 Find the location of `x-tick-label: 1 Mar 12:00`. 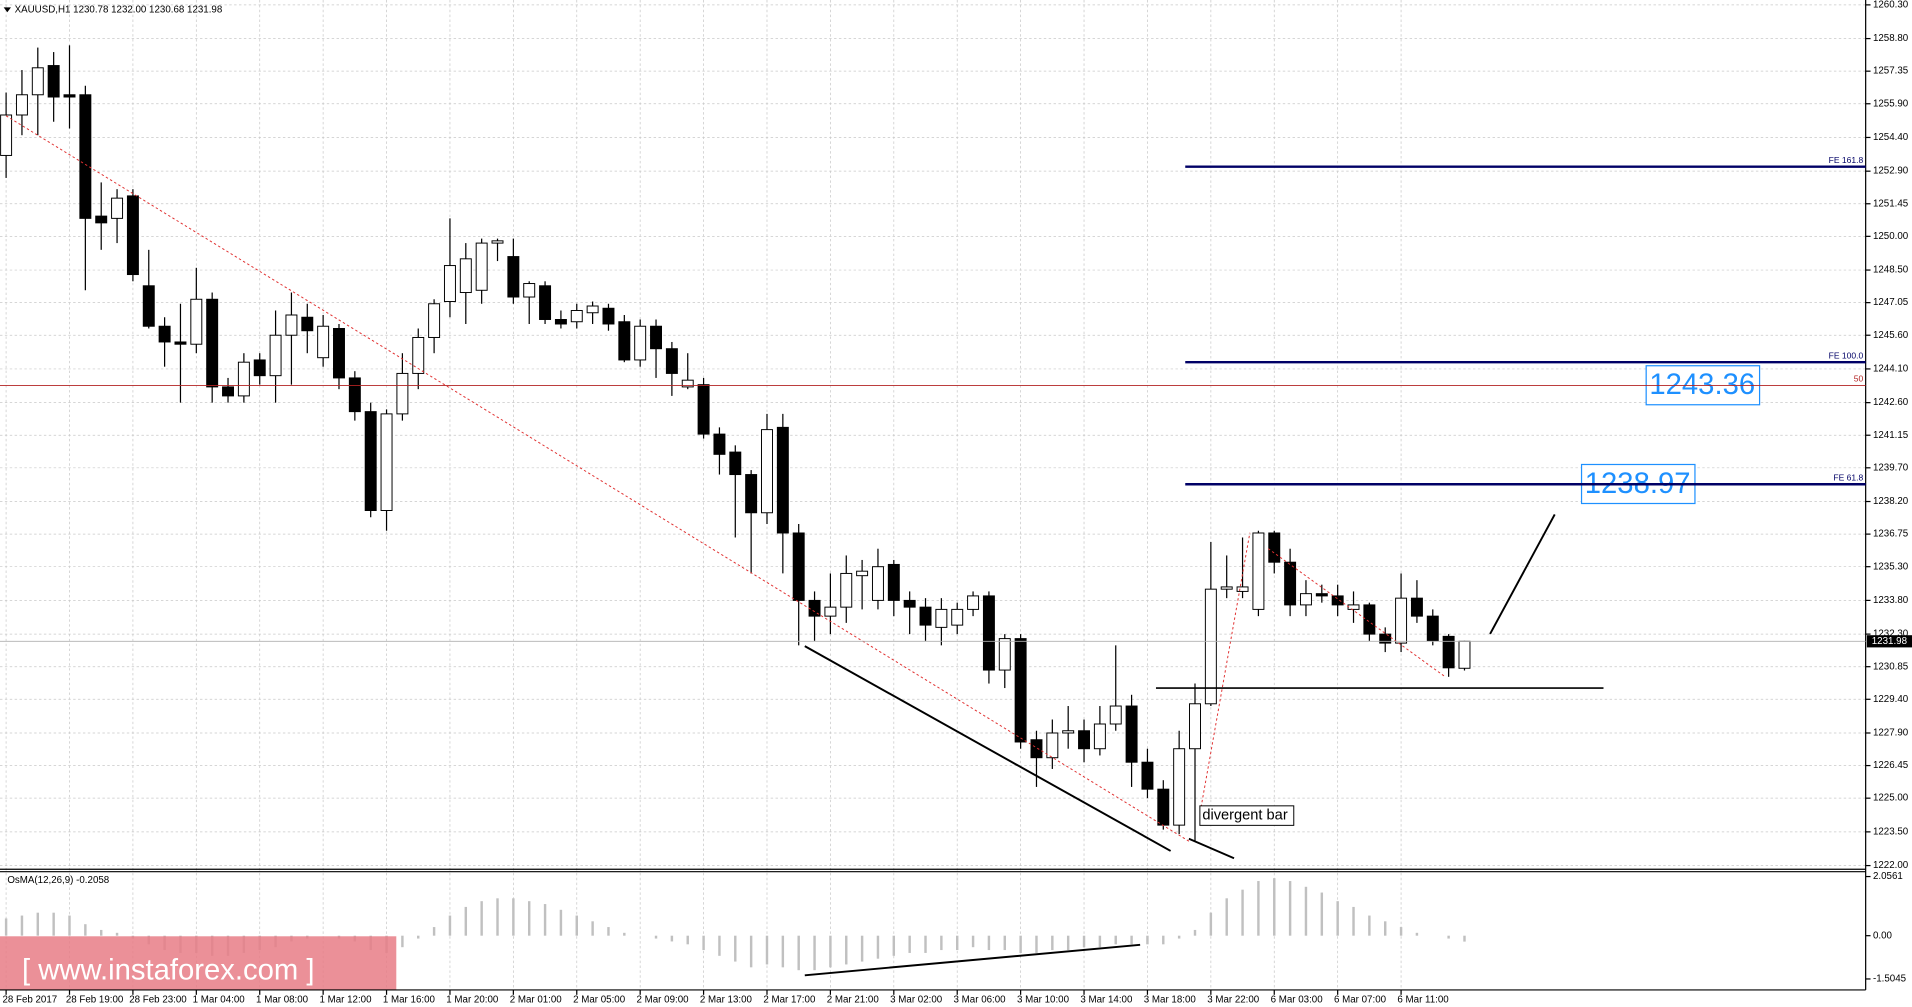

x-tick-label: 1 Mar 12:00 is located at coordinates (345, 999).